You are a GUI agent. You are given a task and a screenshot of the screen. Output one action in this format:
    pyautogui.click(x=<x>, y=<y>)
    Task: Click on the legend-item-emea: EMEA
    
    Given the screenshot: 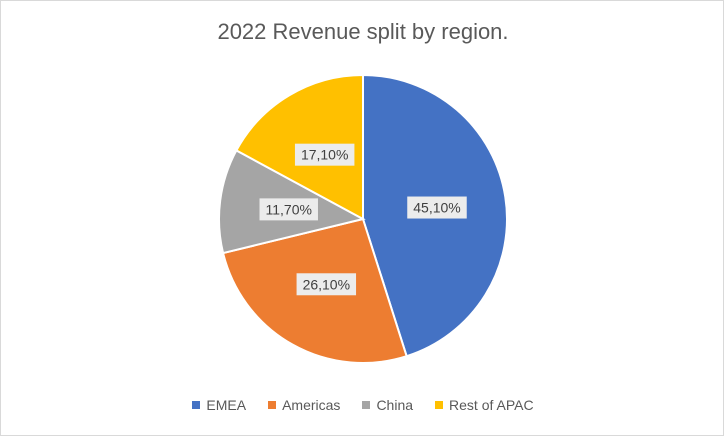 What is the action you would take?
    pyautogui.click(x=219, y=405)
    